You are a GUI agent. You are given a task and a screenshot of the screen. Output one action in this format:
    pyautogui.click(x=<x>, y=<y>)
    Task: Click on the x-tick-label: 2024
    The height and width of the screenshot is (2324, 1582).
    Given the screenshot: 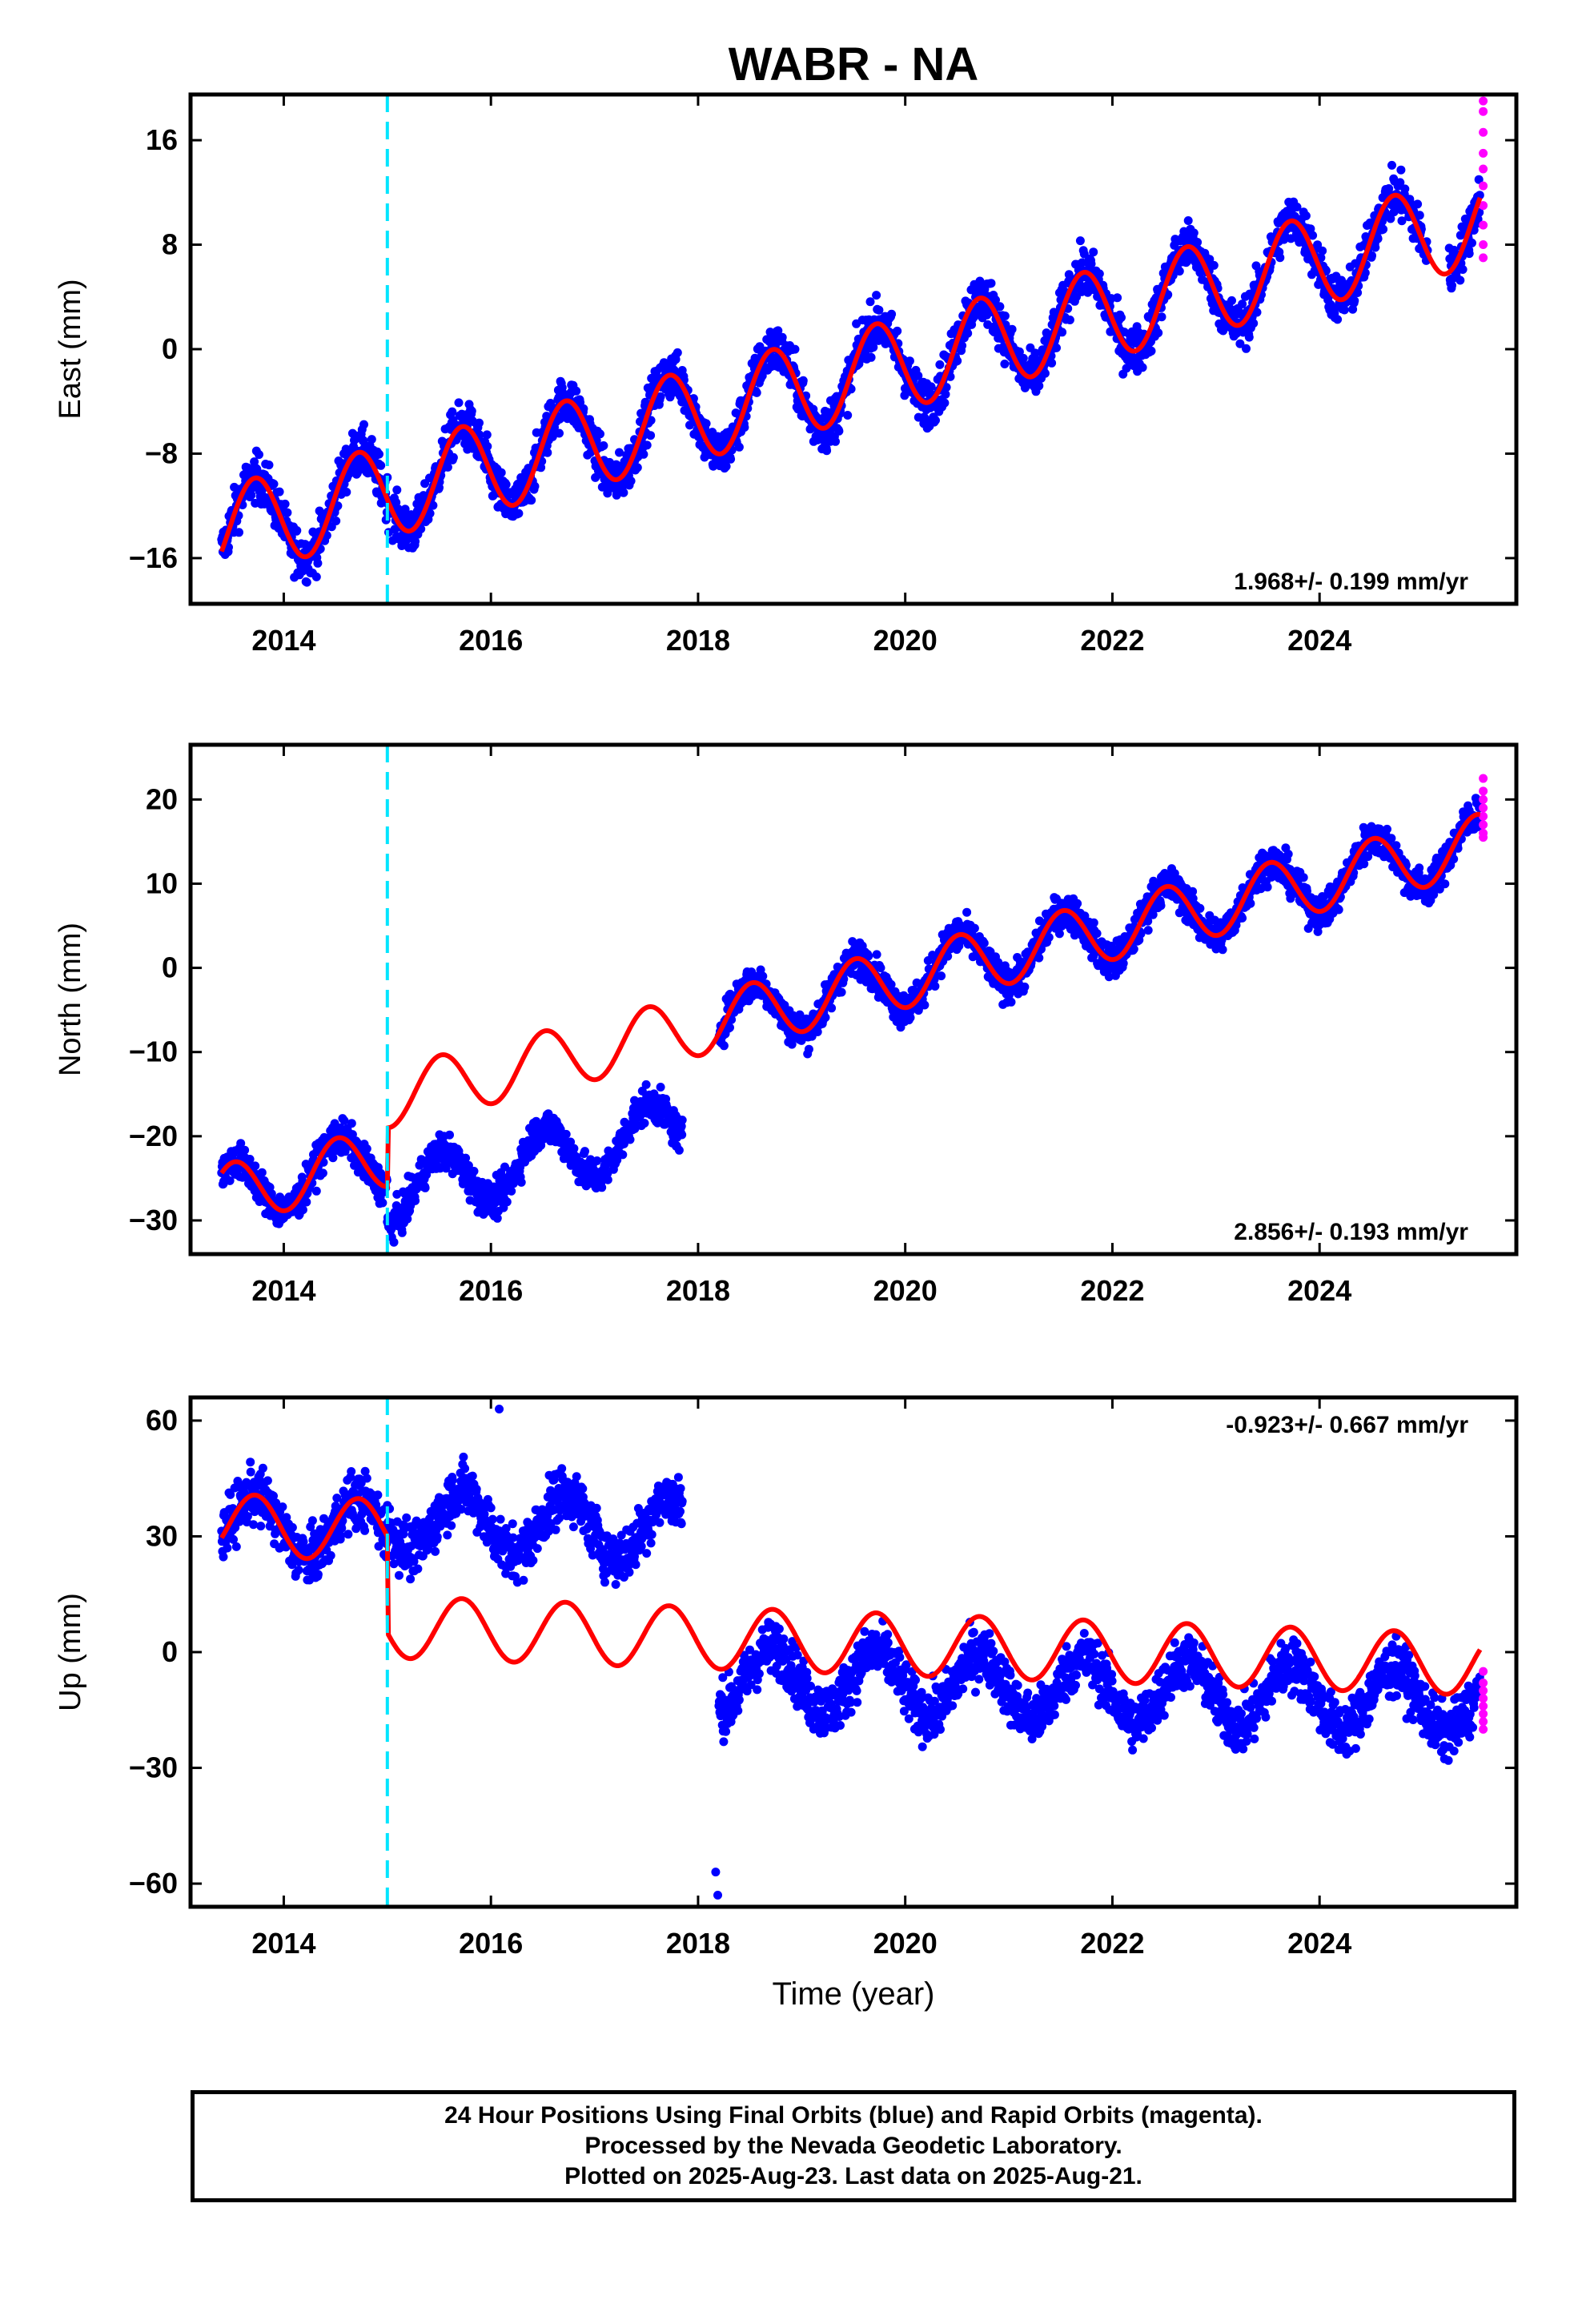 What is the action you would take?
    pyautogui.click(x=1319, y=640)
    